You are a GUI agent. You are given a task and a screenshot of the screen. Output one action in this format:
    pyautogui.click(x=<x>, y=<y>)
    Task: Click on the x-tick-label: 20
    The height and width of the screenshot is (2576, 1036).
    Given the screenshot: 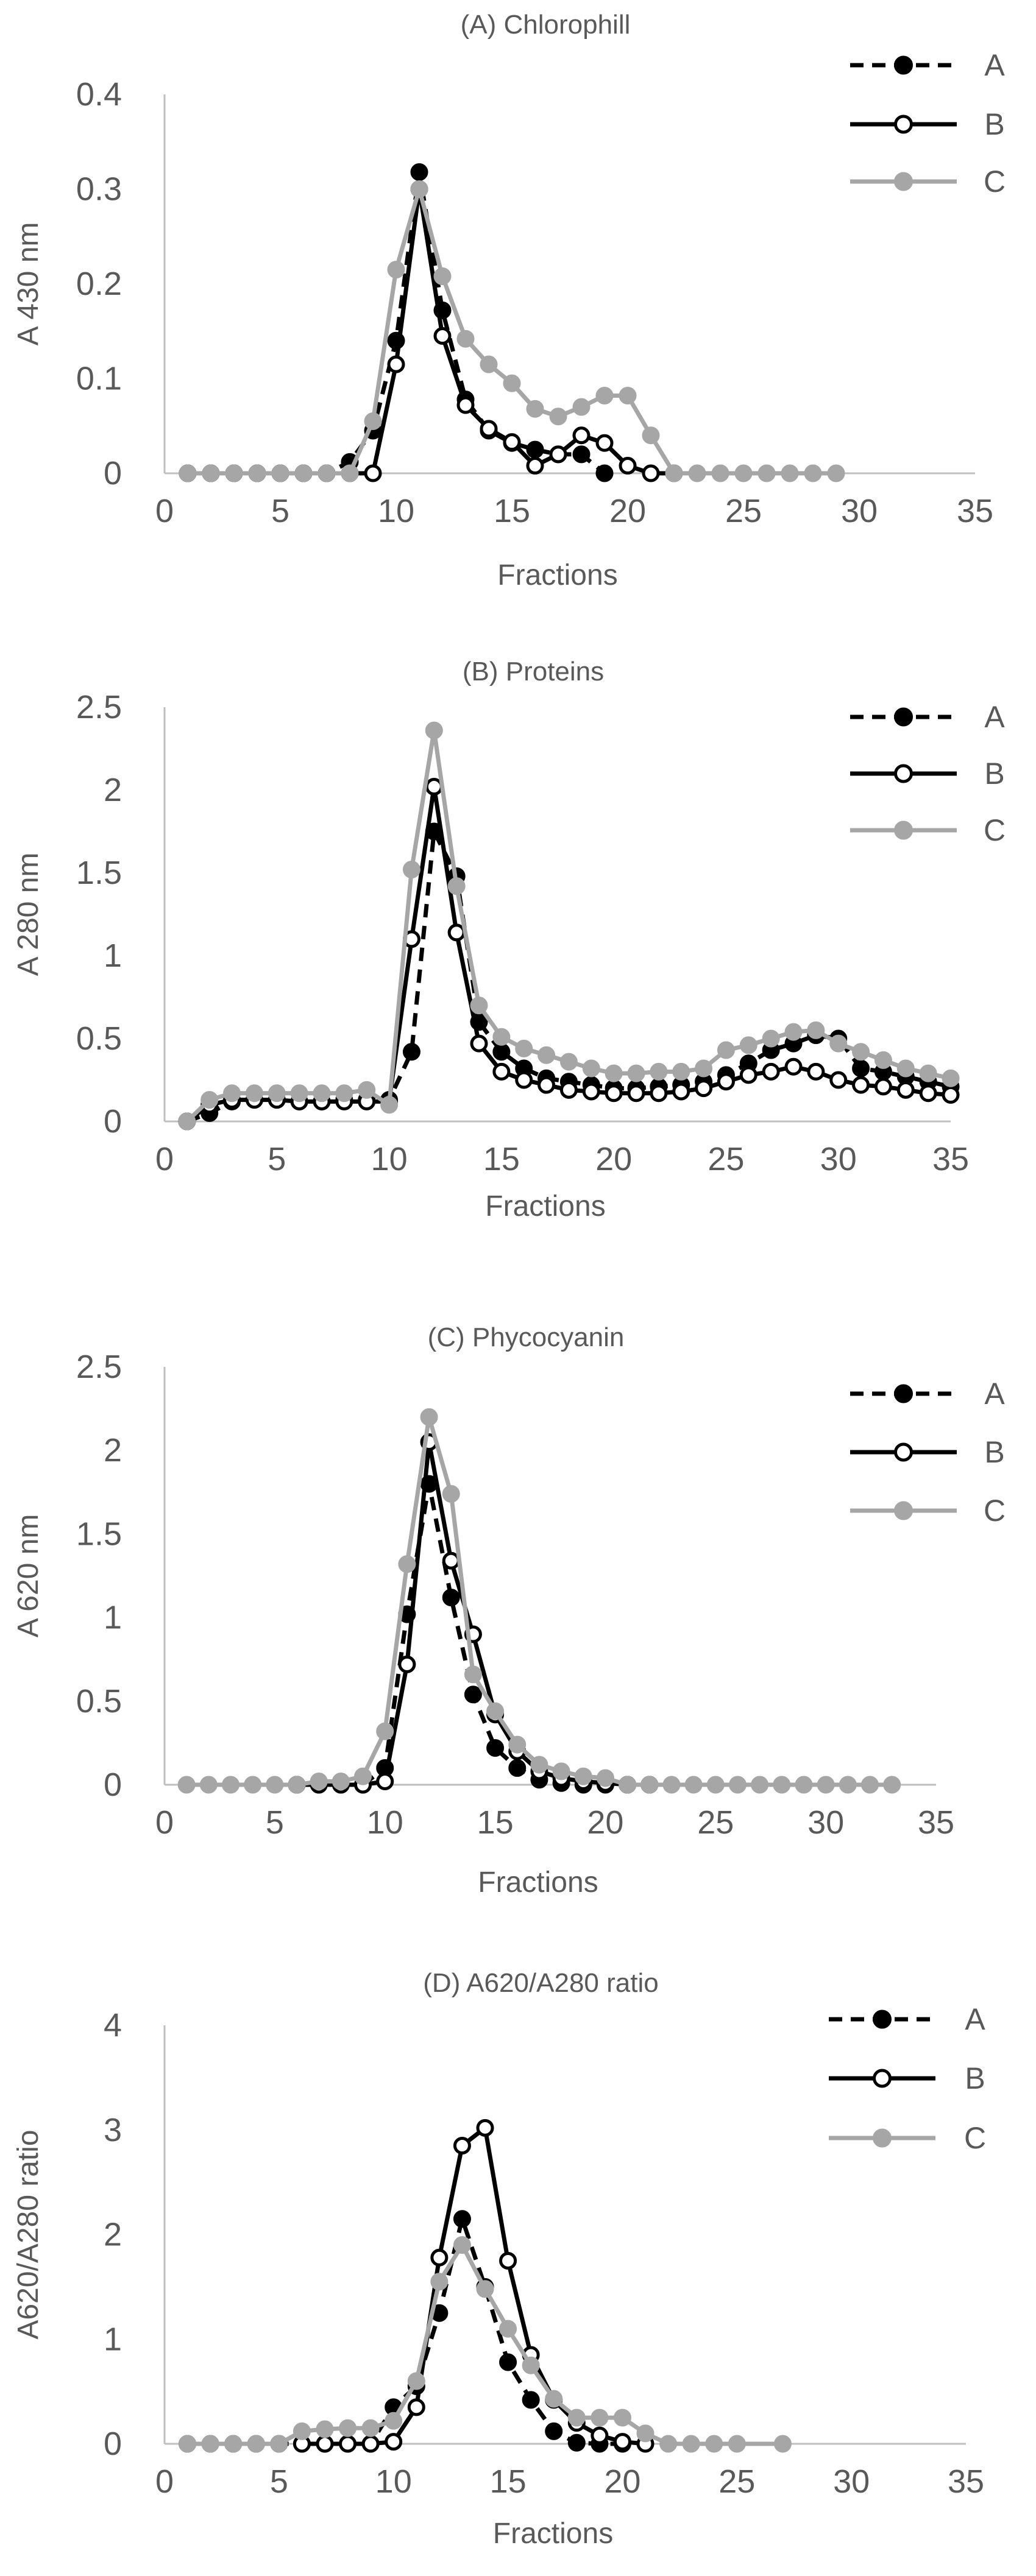 What is the action you would take?
    pyautogui.click(x=613, y=1159)
    